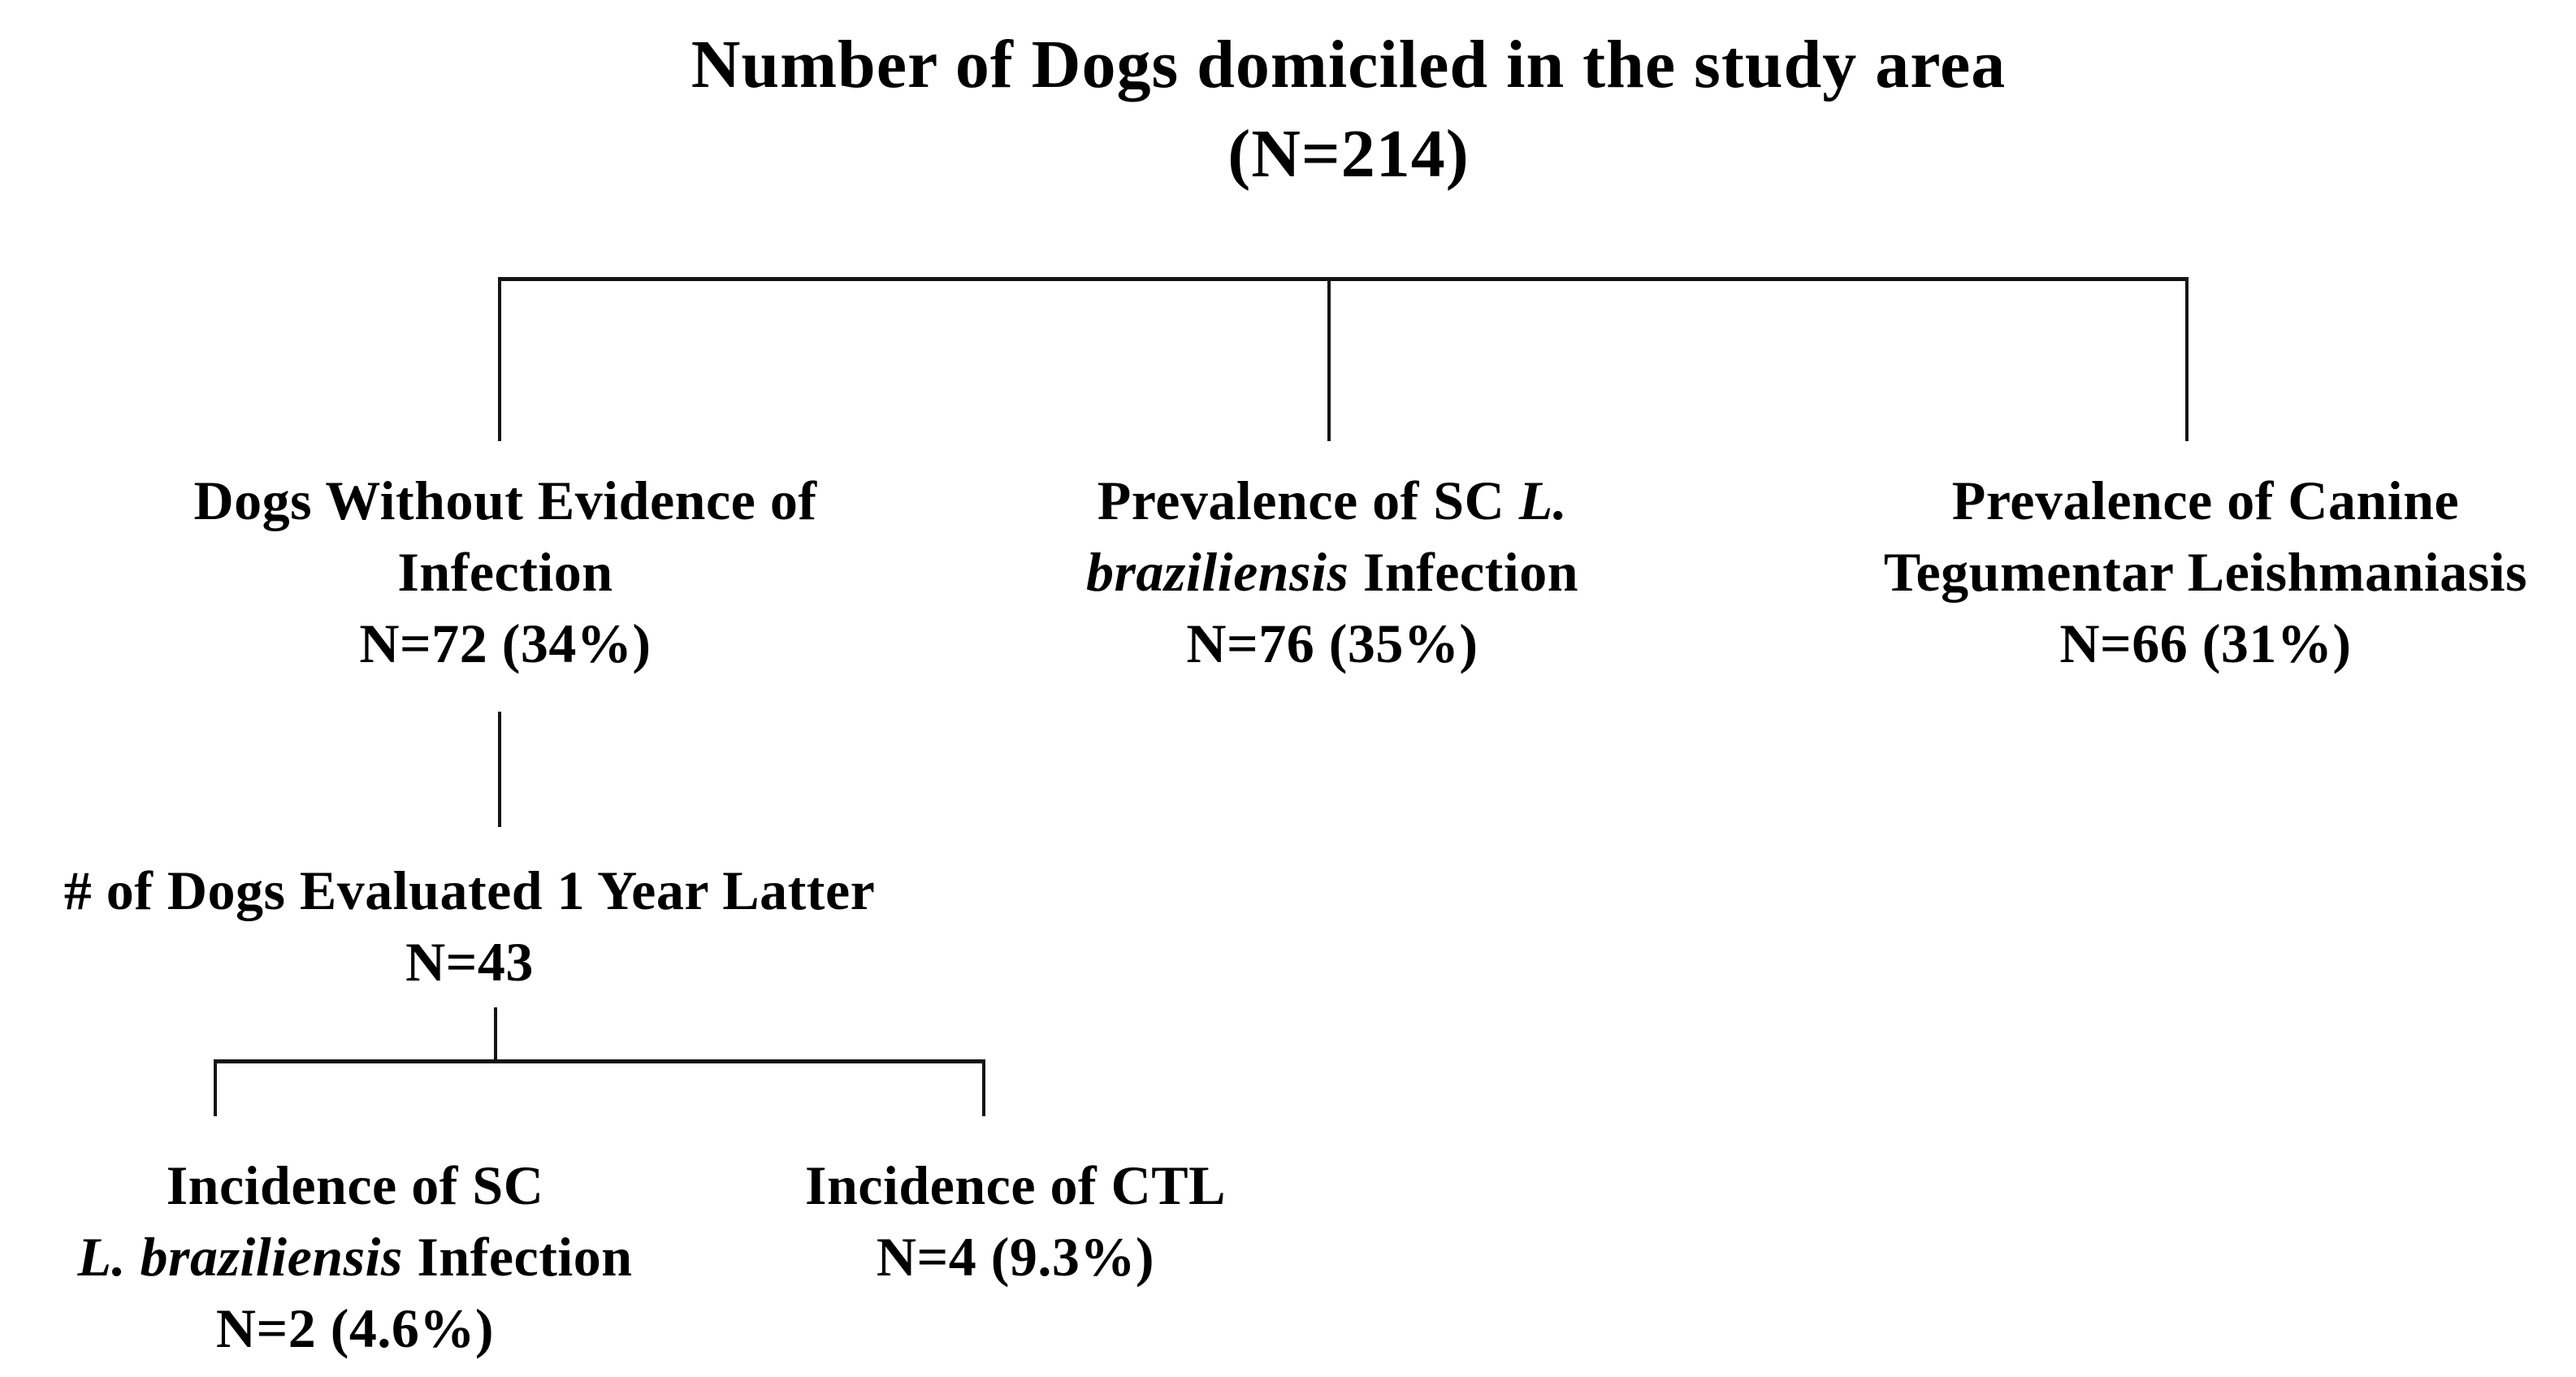  I want to click on lower-bracket-right-drop-line, so click(983, 1087).